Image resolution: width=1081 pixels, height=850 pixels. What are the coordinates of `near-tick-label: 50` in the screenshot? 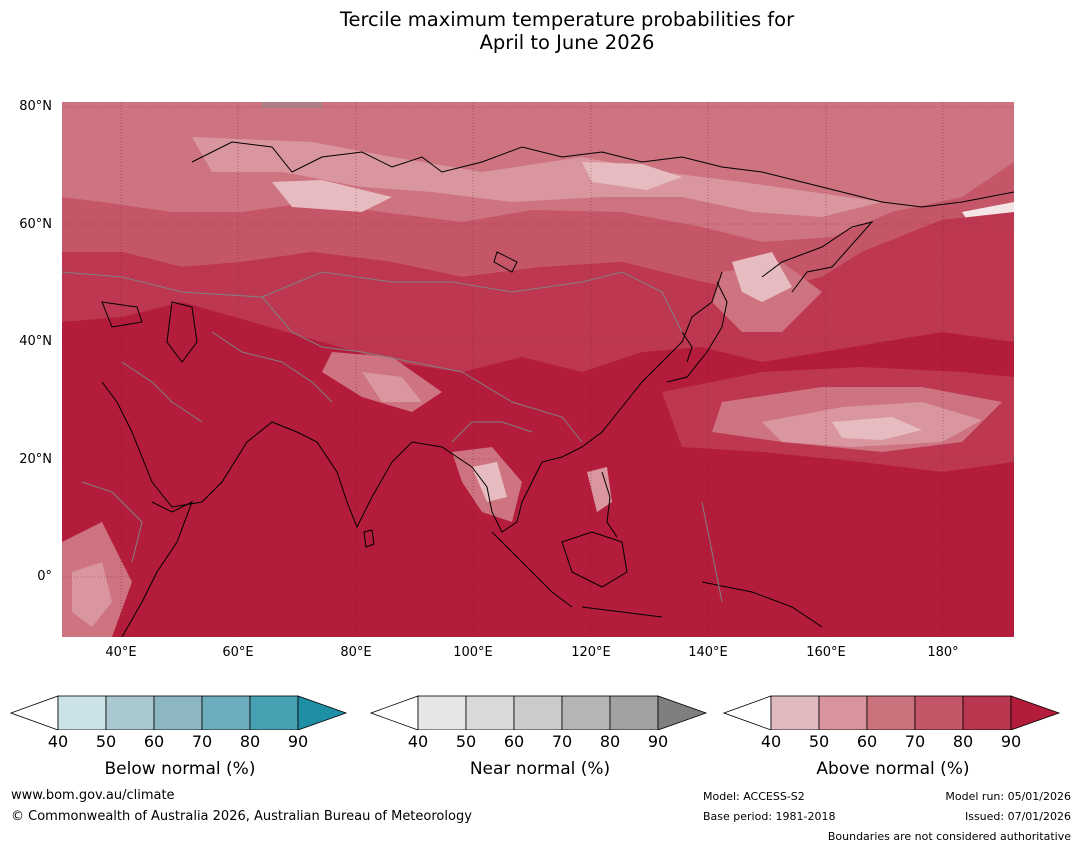 It's located at (466, 741).